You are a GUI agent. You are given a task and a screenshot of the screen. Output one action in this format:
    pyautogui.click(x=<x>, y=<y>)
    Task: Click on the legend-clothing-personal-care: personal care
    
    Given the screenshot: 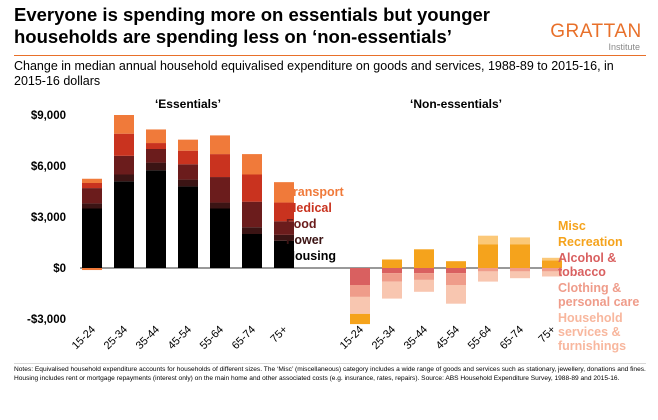 What is the action you would take?
    pyautogui.click(x=598, y=302)
    